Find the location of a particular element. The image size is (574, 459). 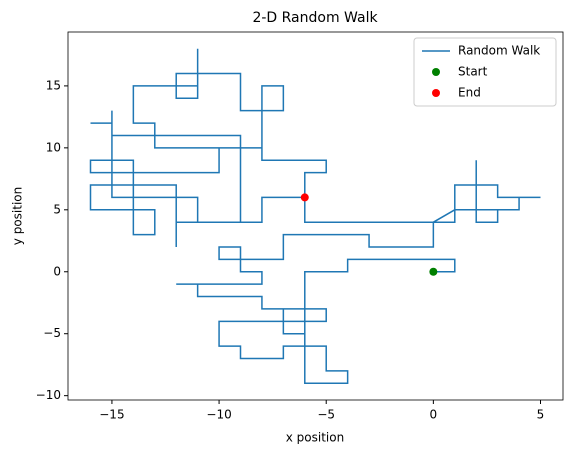

legend-label: Random Walk is located at coordinates (499, 51).